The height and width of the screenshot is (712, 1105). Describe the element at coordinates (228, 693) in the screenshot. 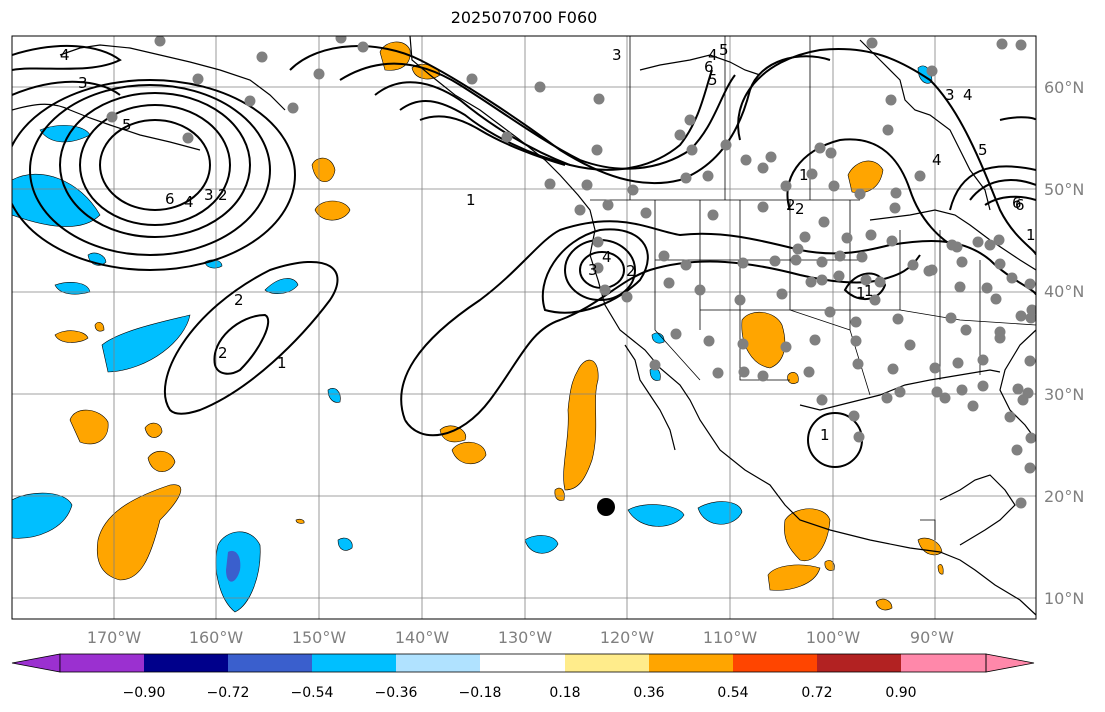

I see `colorbar-tick-label: −0.72` at that location.